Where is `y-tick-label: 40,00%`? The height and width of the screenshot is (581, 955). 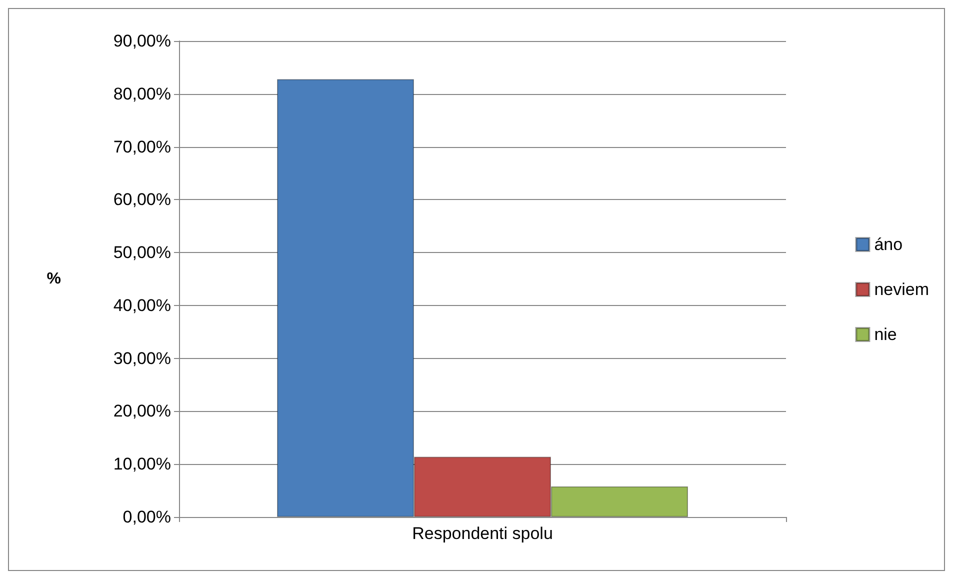 y-tick-label: 40,00% is located at coordinates (142, 305).